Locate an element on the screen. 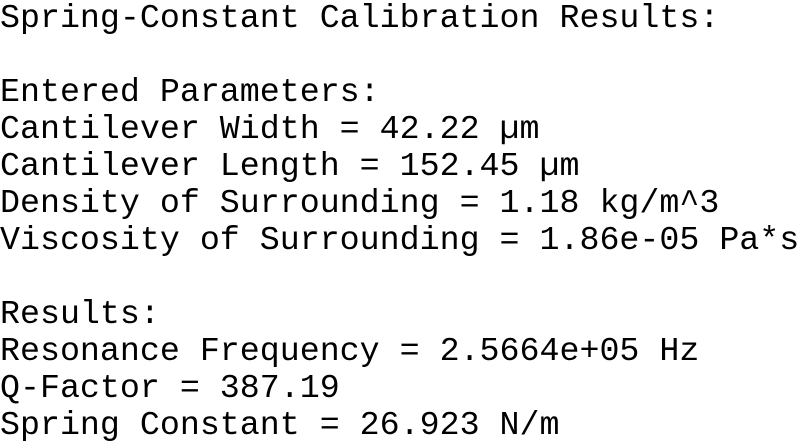 The image size is (811, 445). title: Spring-Constant Calibration Results: is located at coordinates (360, 18).